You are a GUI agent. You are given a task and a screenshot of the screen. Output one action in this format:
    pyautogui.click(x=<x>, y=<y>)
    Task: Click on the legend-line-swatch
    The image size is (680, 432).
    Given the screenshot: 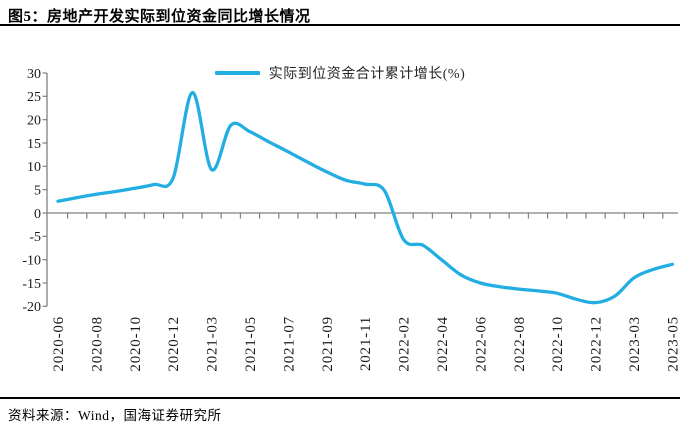 What is the action you would take?
    pyautogui.click(x=237, y=73)
    